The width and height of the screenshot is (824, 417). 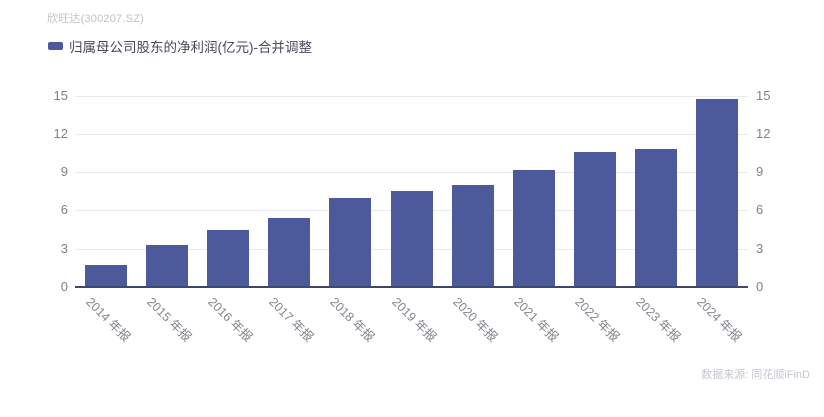 I want to click on y-axis-tick-right-6: 6, so click(x=760, y=210).